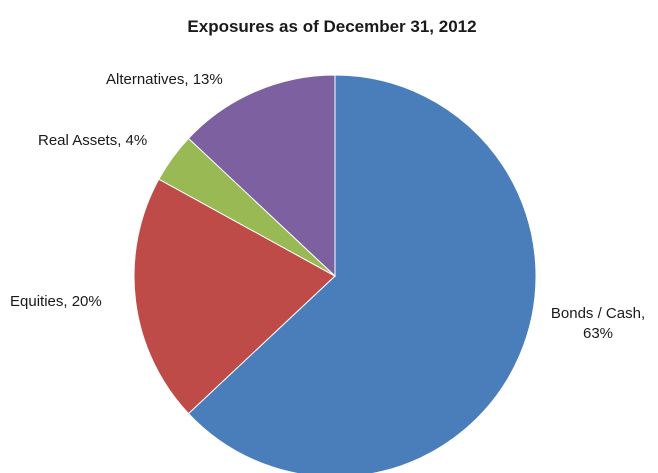 The width and height of the screenshot is (658, 473). Describe the element at coordinates (56, 301) in the screenshot. I see `pie-label-equities: Equities, 20%` at that location.